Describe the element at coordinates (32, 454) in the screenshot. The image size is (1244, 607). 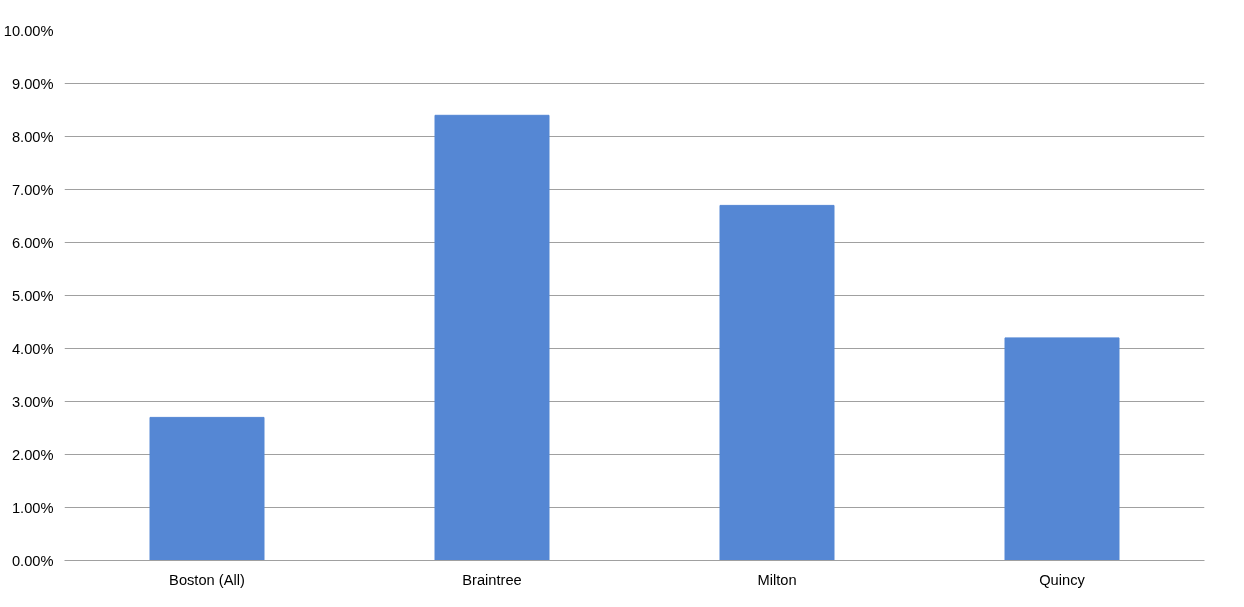
I see `y-tick-label: 2.00%` at that location.